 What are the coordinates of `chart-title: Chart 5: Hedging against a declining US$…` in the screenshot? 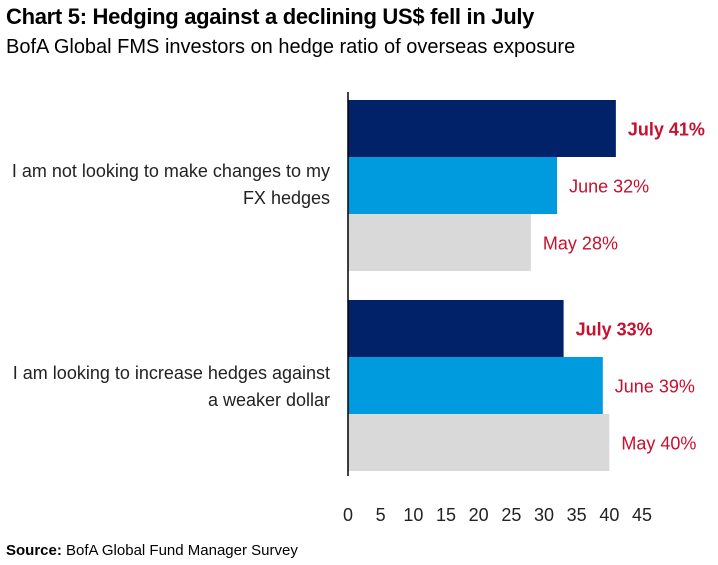 It's located at (270, 16).